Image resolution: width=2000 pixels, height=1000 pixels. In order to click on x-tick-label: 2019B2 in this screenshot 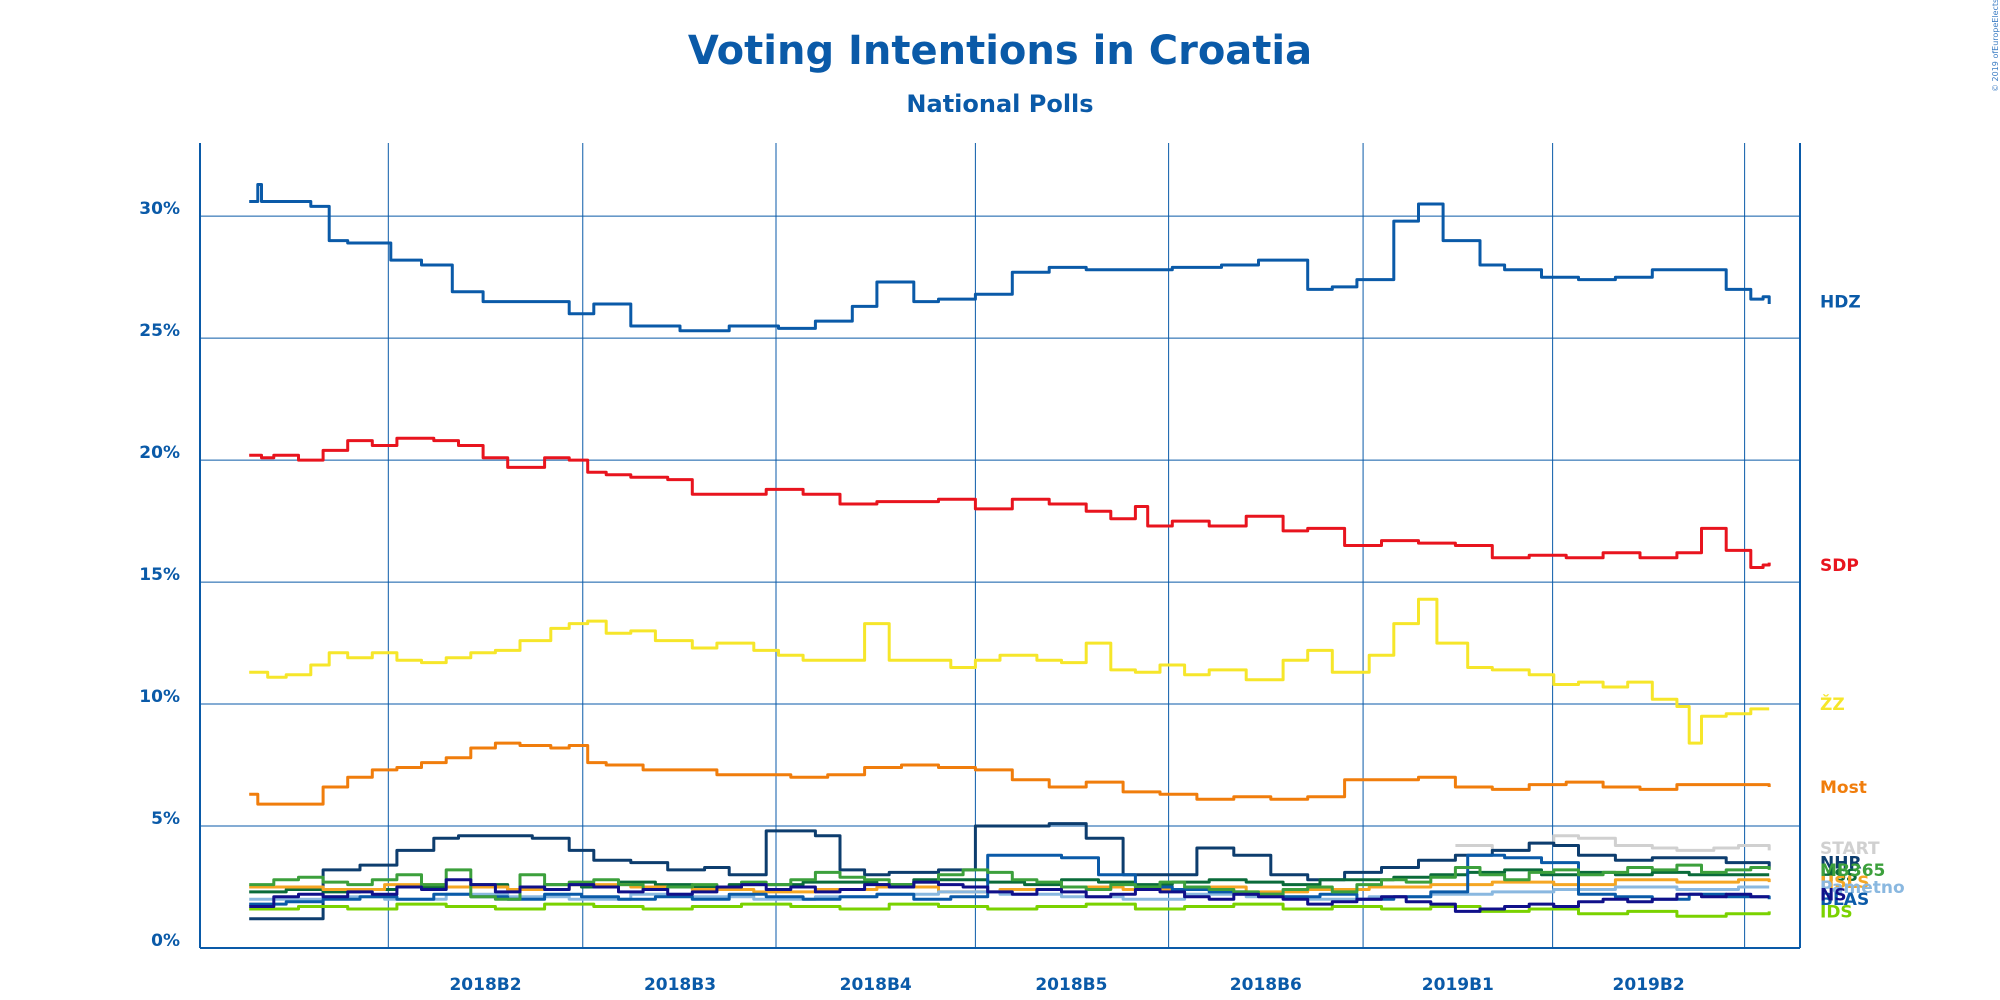, I will do `click(1649, 985)`.